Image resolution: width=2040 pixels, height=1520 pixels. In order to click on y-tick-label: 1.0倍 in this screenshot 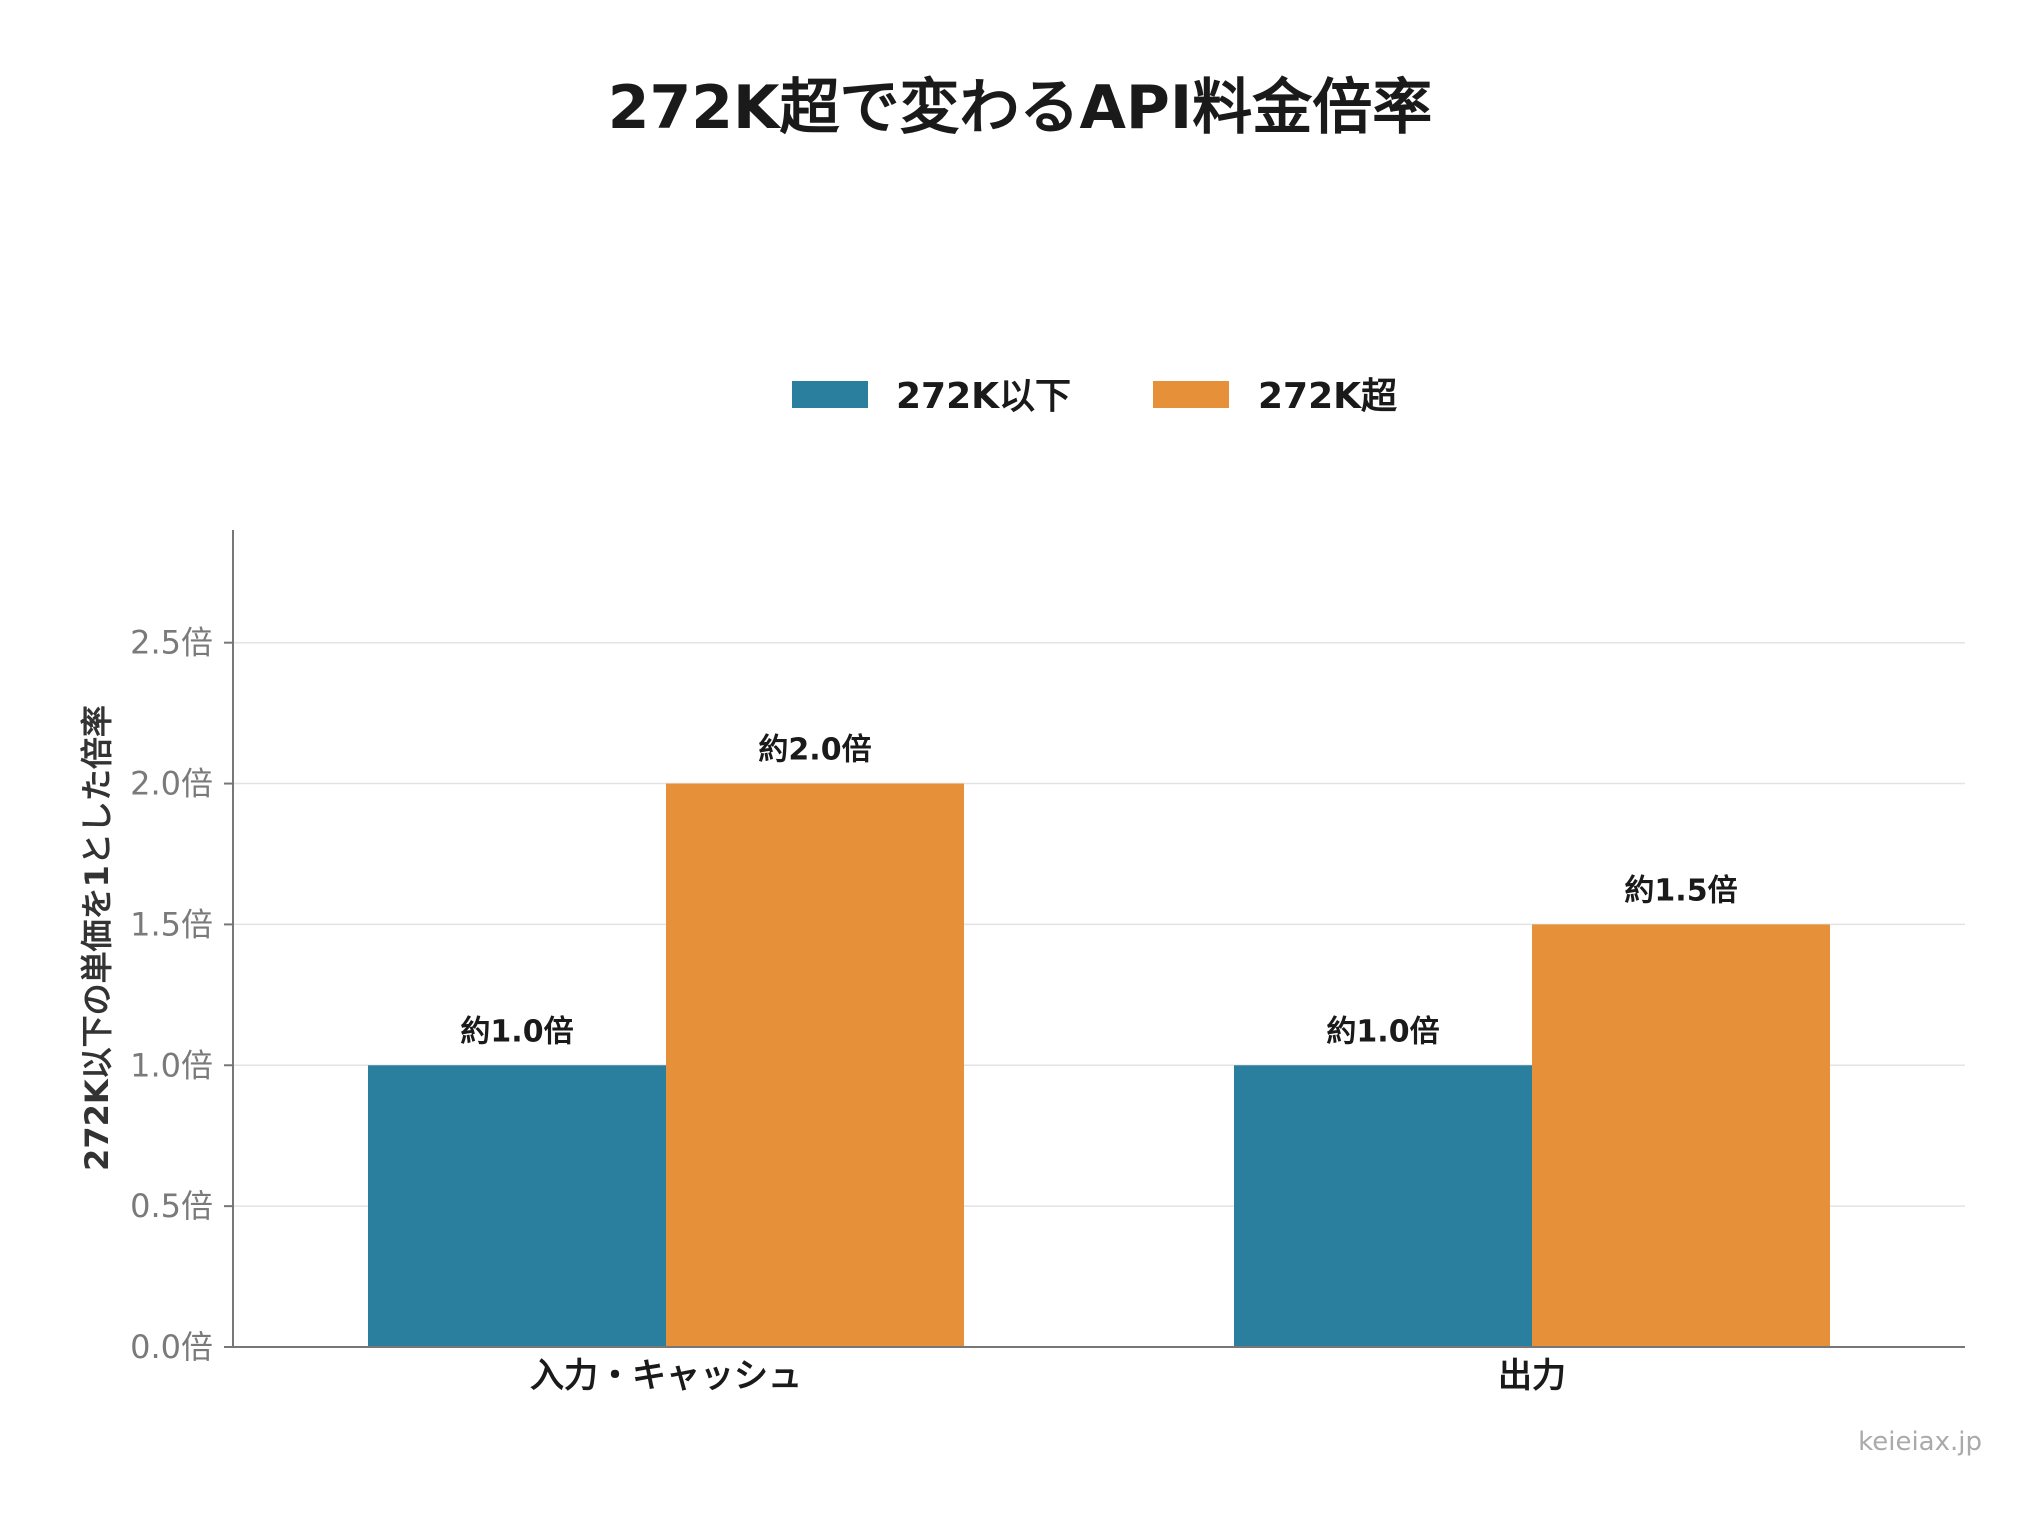, I will do `click(171, 1065)`.